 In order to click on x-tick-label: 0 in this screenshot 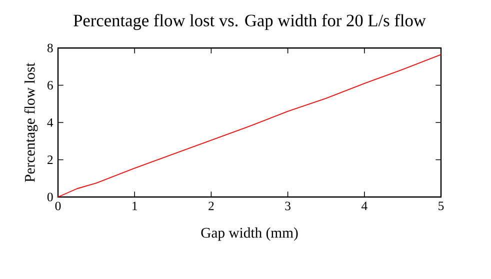, I will do `click(58, 206)`.